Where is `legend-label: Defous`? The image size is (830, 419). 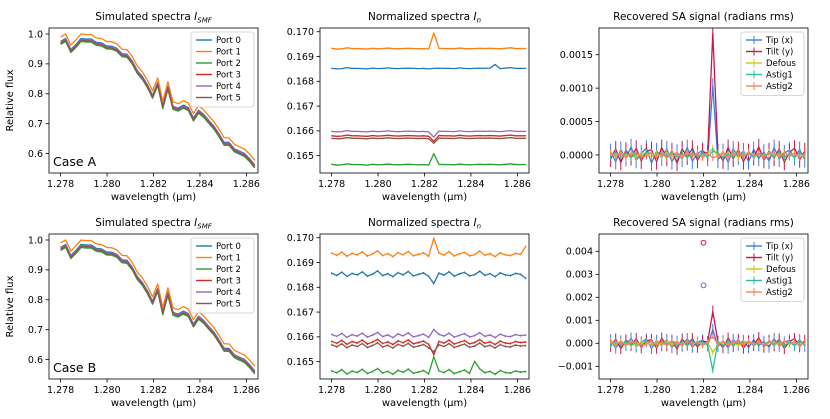
legend-label: Defous is located at coordinates (781, 270).